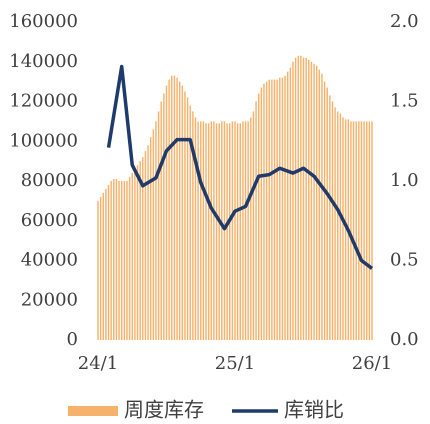 The image size is (430, 424). I want to click on y-tick-label: 40000, so click(49, 260).